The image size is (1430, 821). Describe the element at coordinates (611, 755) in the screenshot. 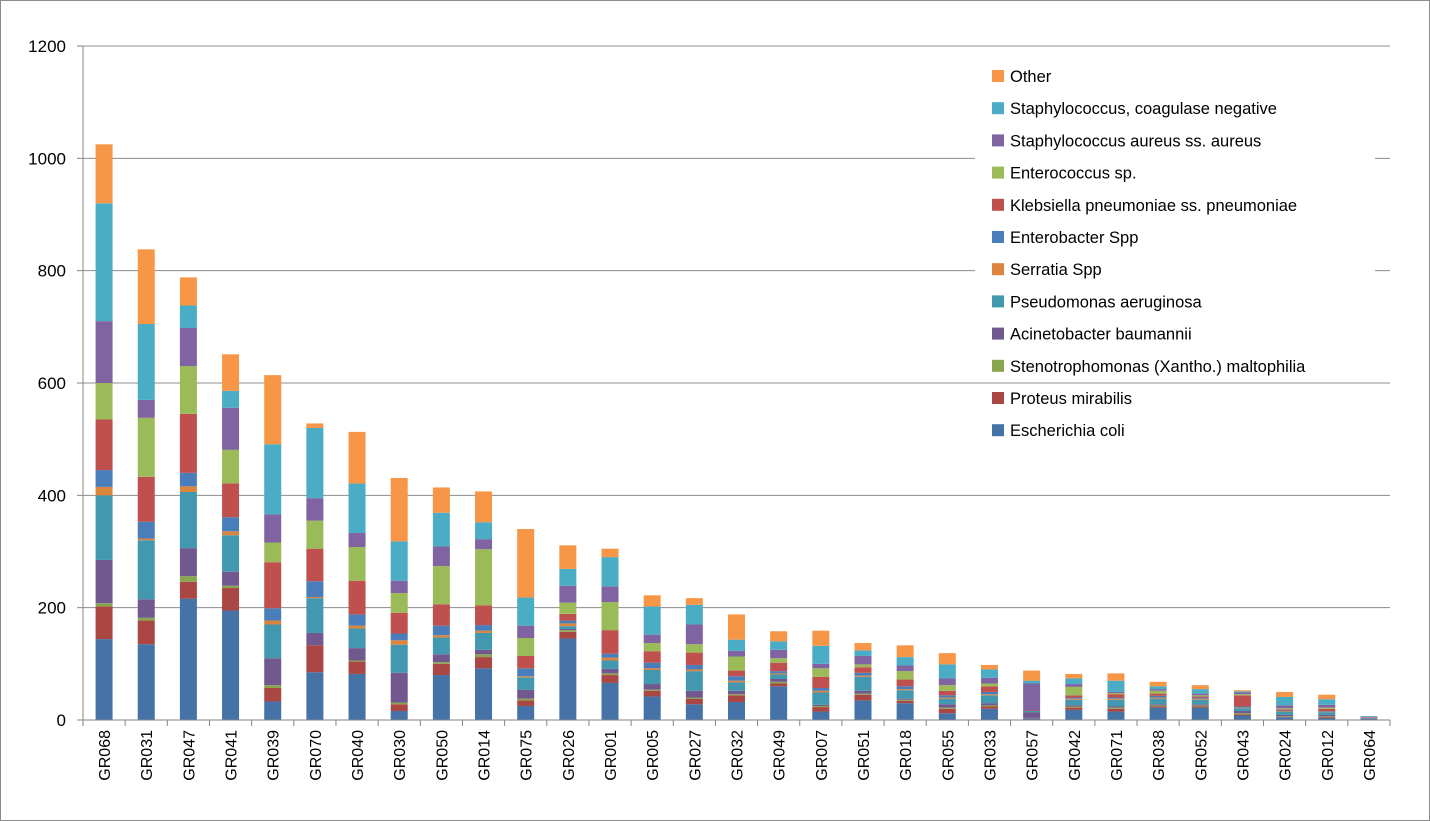

I see `x-tick-label: GR001` at that location.